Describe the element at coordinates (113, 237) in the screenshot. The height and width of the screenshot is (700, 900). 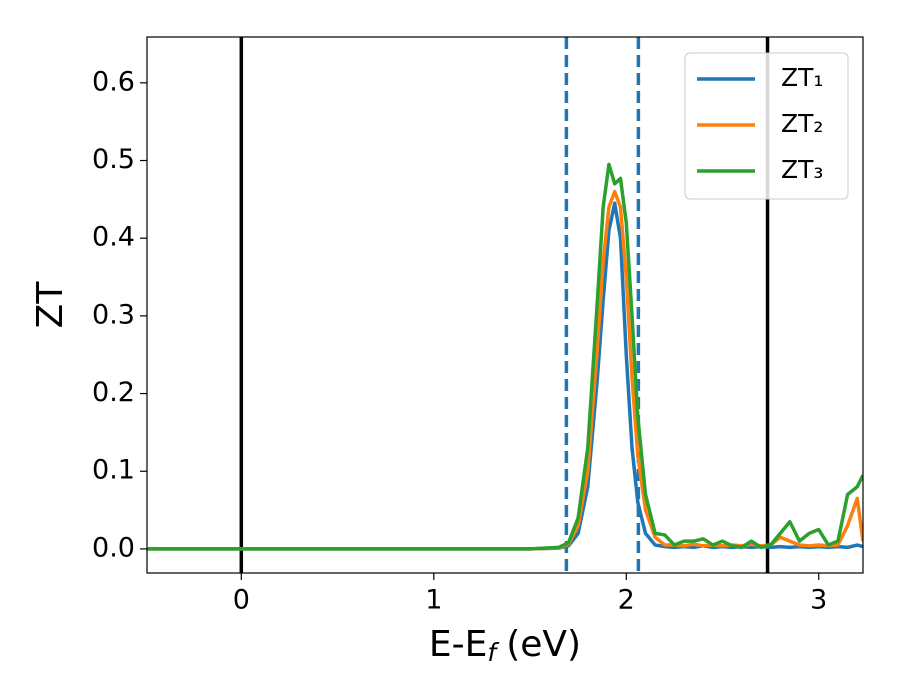
I see `y-tick-label: 0.4` at that location.